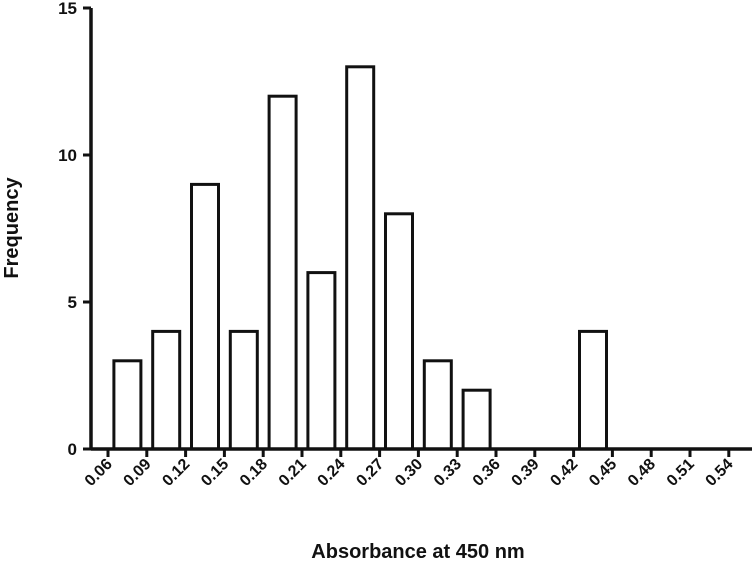 The height and width of the screenshot is (561, 753). Describe the element at coordinates (417, 551) in the screenshot. I see `x-axis-title: Absorbance at 450 nm` at that location.